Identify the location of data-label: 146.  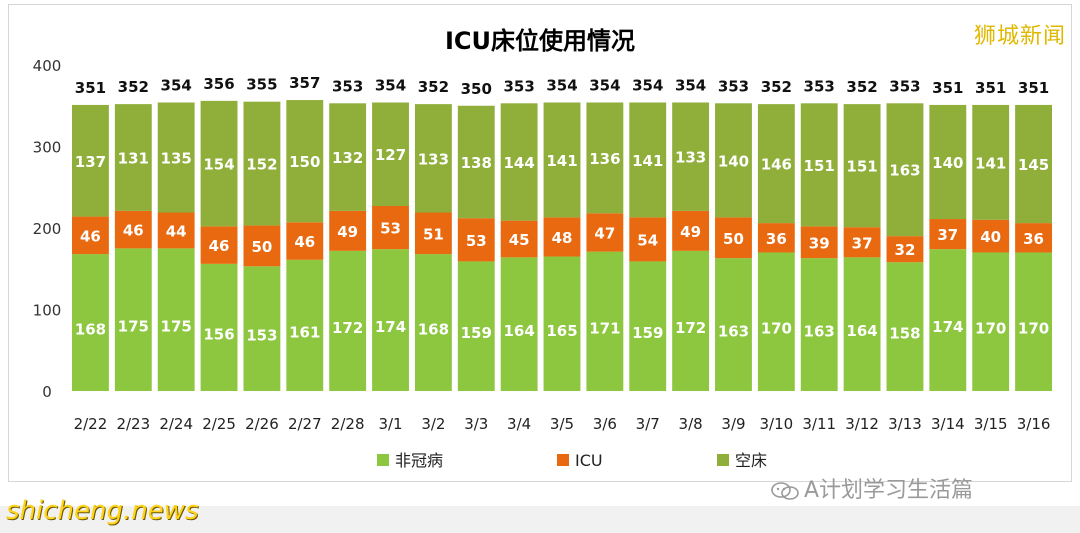
(776, 165).